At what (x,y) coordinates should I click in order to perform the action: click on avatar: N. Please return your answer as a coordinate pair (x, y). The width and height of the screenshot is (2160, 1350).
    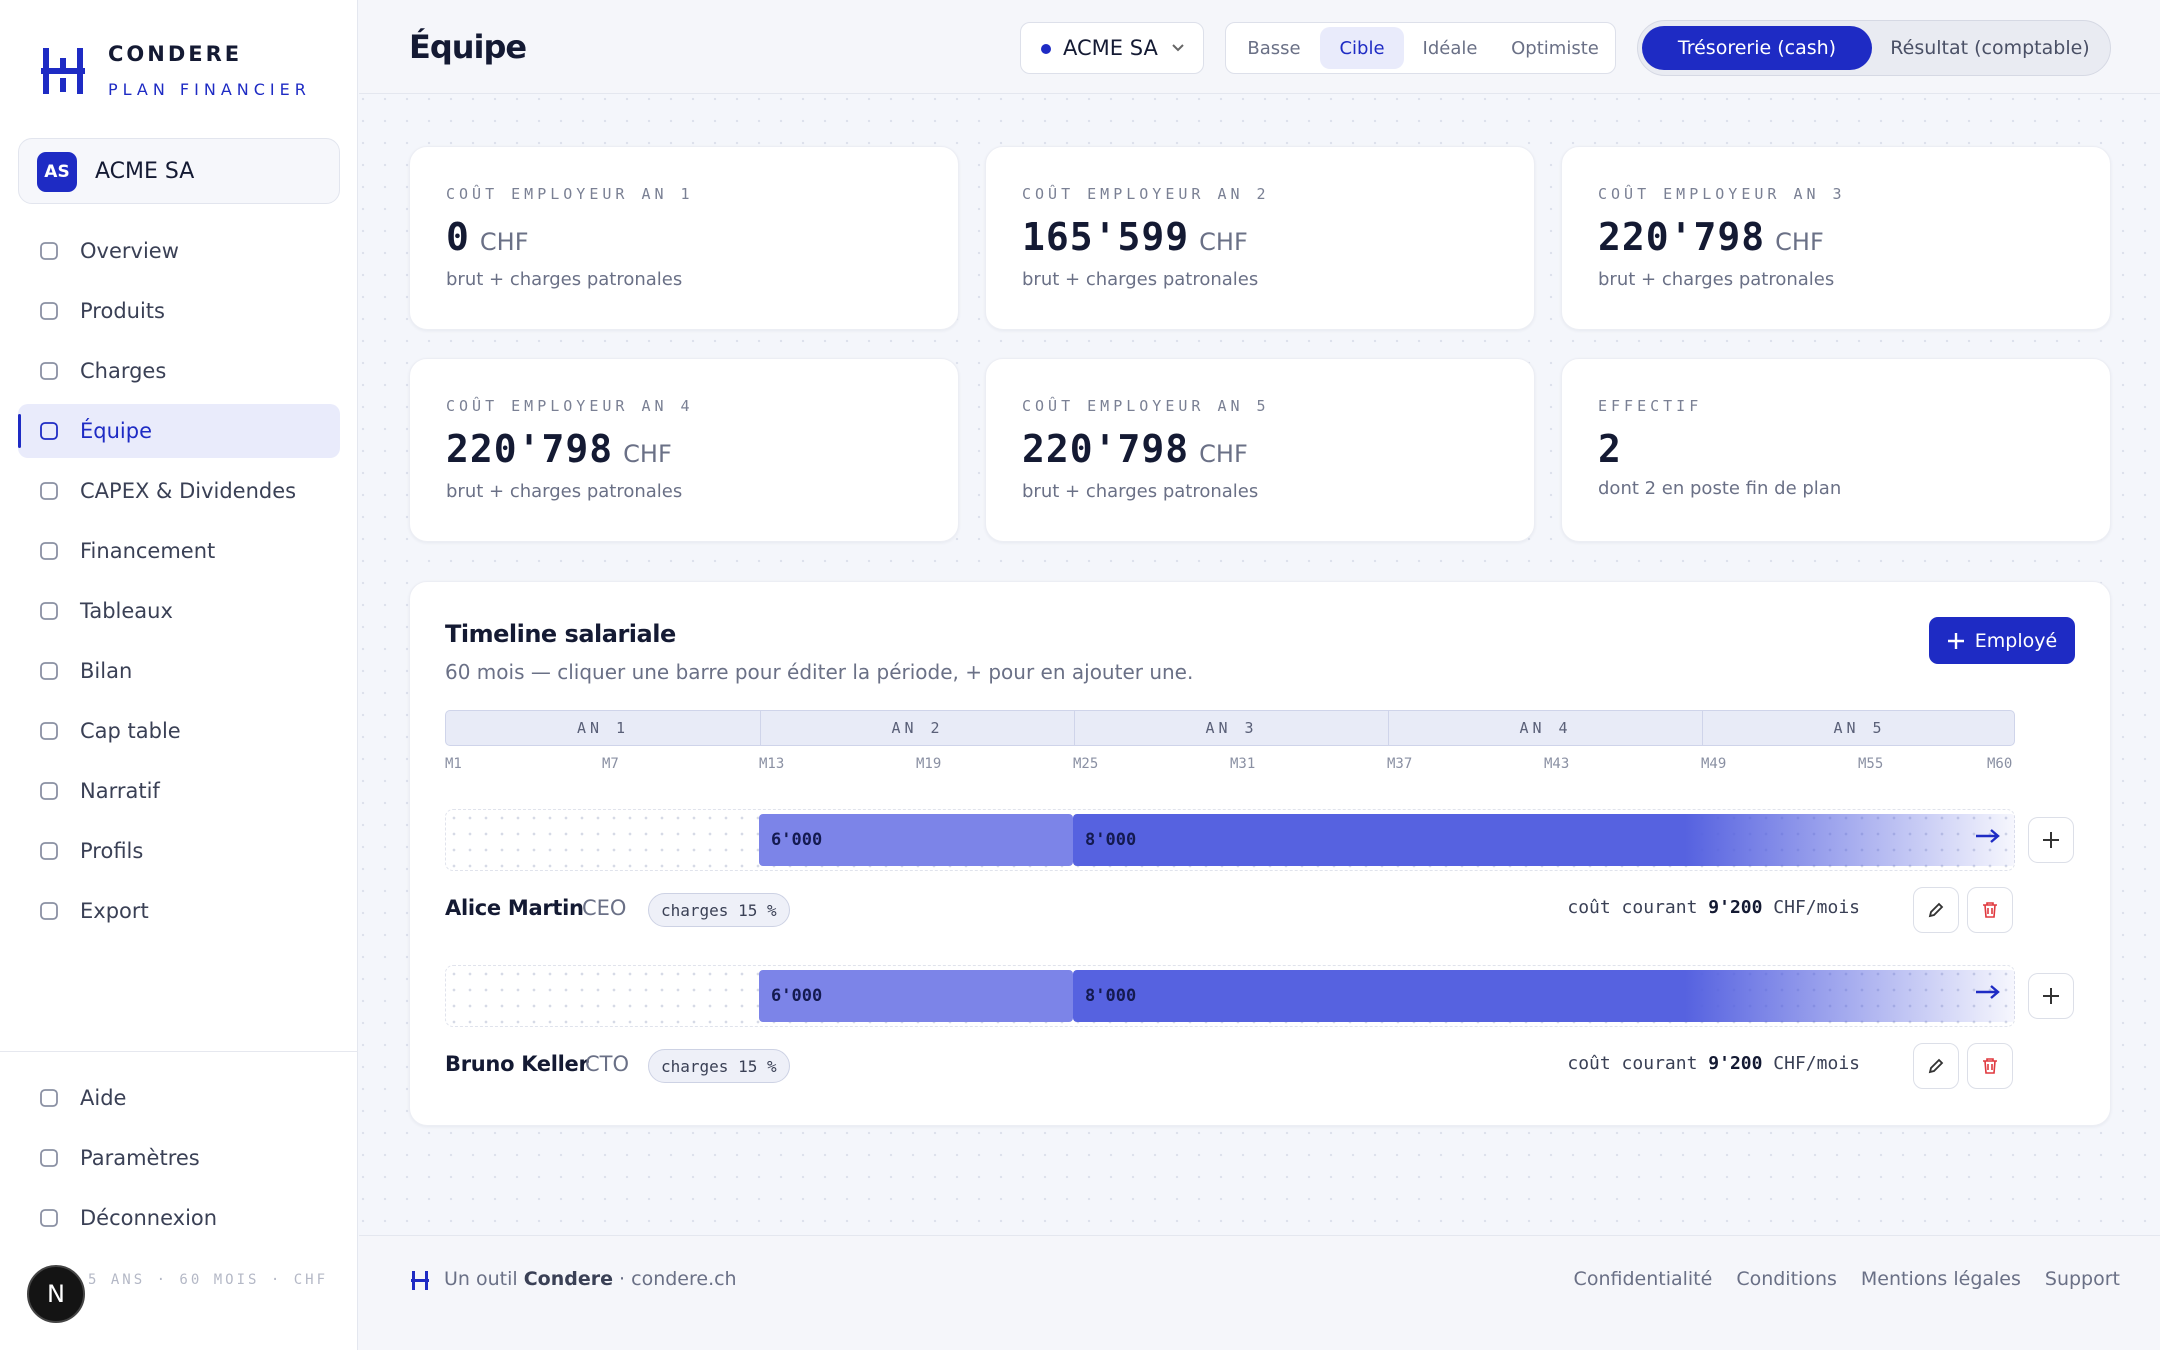
    Looking at the image, I should click on (56, 1294).